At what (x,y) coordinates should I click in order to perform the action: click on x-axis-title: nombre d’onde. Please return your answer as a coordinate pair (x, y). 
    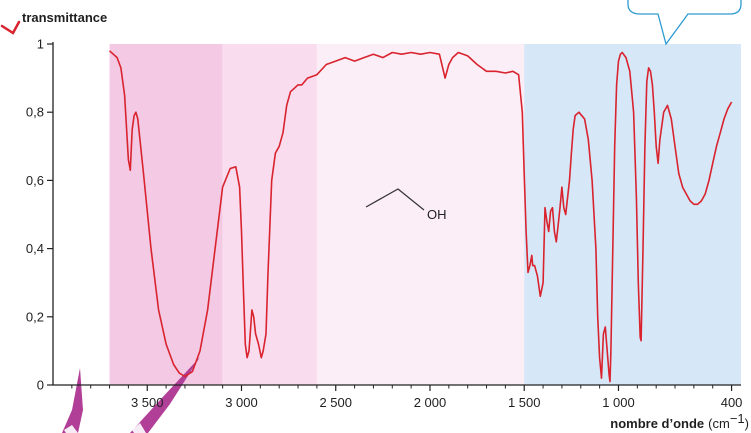
    Looking at the image, I should click on (657, 423).